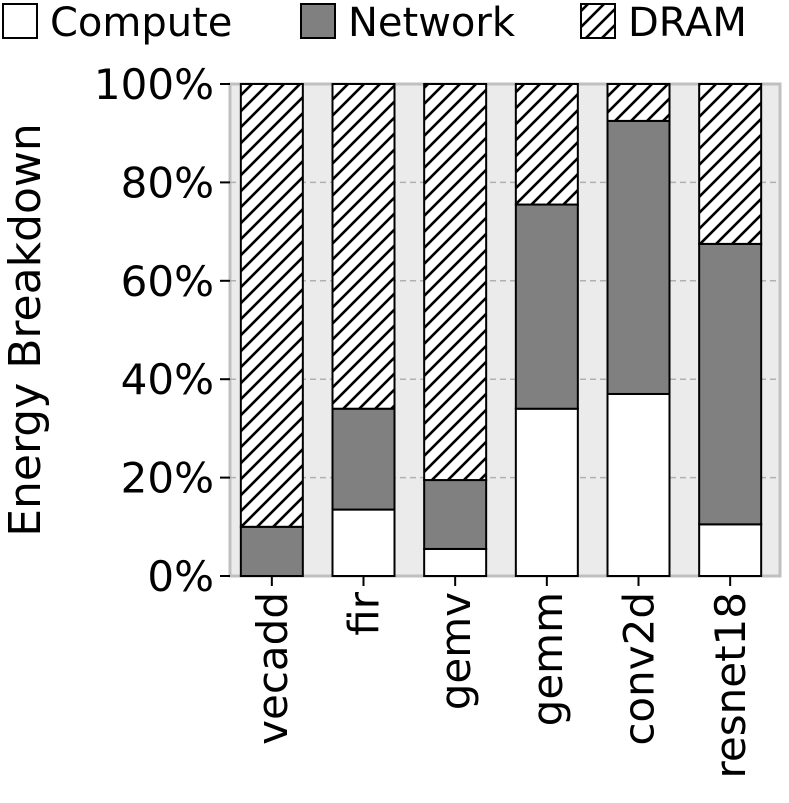 The height and width of the screenshot is (803, 789). What do you see at coordinates (272, 668) in the screenshot?
I see `x-tick-label-vecadd: vecadd` at bounding box center [272, 668].